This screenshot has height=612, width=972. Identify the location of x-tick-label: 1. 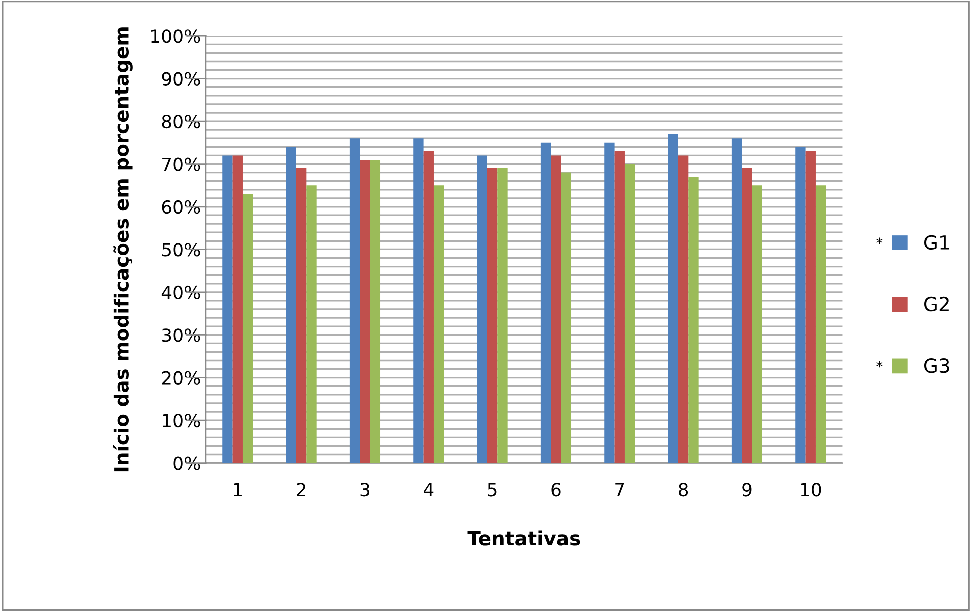
(238, 489).